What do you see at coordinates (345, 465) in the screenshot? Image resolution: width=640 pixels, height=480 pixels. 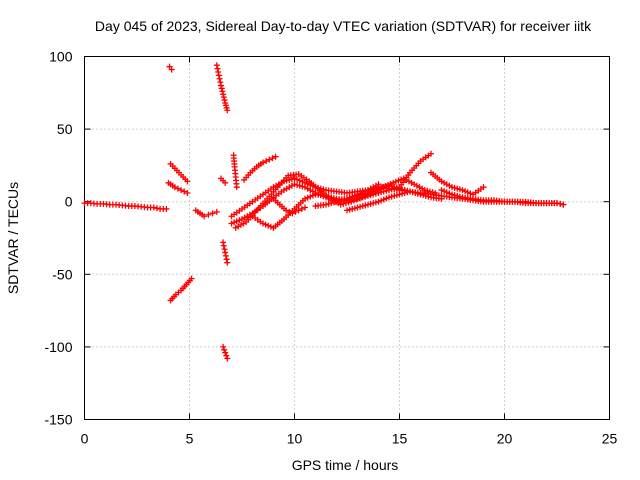 I see `x-axis-label: GPS time / hours` at bounding box center [345, 465].